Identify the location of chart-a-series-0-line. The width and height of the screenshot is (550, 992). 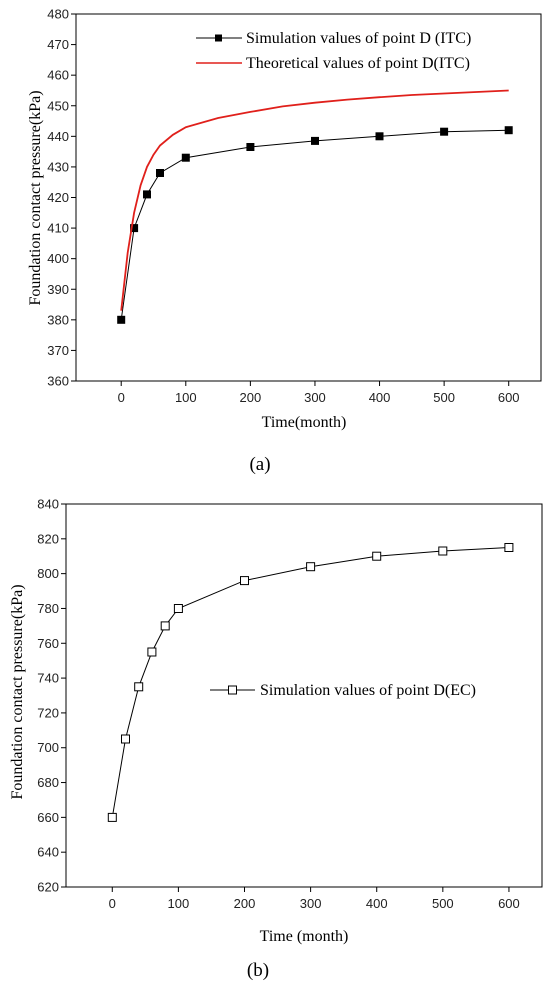
(314, 224).